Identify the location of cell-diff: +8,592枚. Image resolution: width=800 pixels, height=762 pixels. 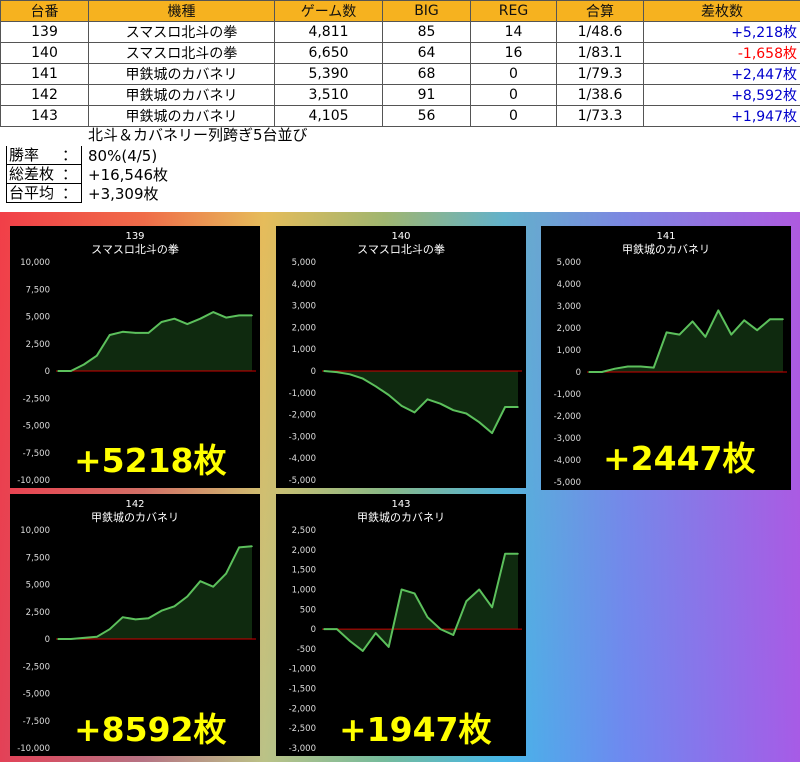
(721, 95).